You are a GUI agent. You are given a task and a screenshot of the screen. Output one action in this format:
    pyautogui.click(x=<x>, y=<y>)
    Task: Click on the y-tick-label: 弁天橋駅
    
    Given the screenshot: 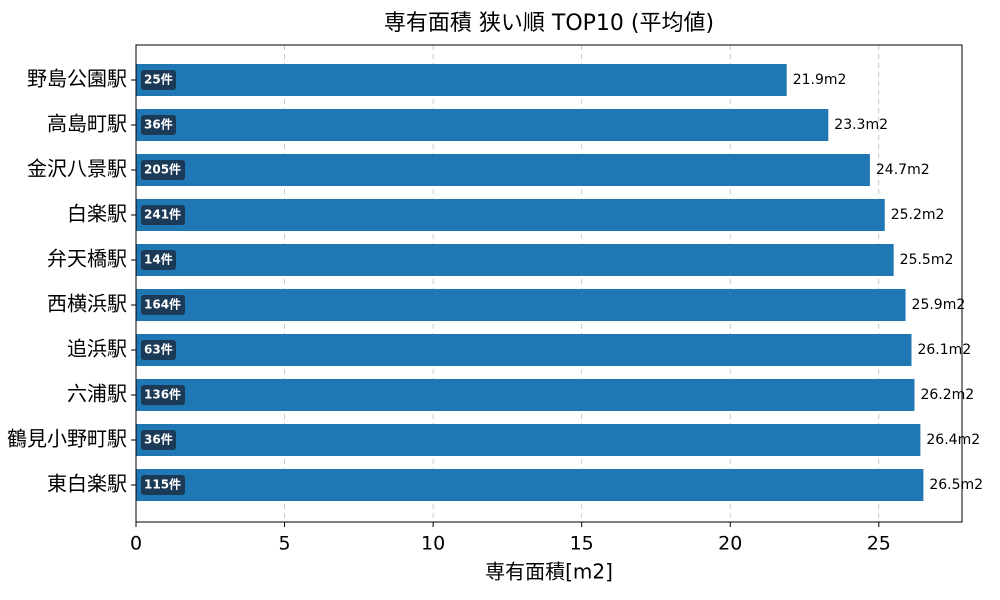 What is the action you would take?
    pyautogui.click(x=87, y=259)
    